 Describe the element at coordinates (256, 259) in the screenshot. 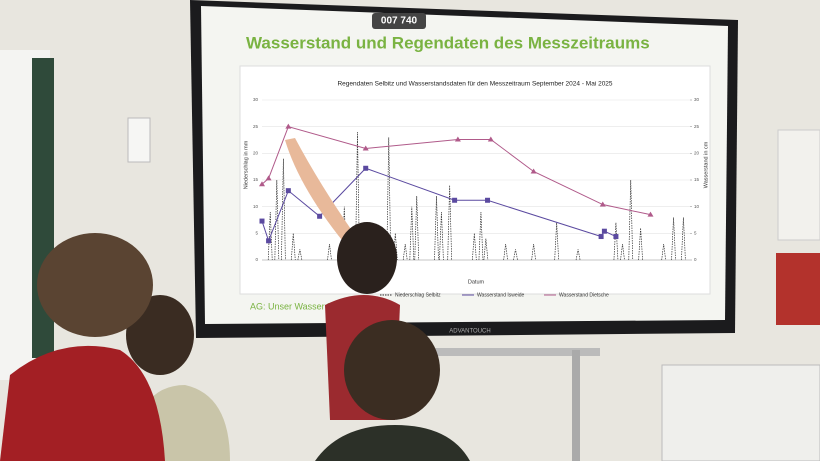

I see `y-tick-label: 0` at that location.